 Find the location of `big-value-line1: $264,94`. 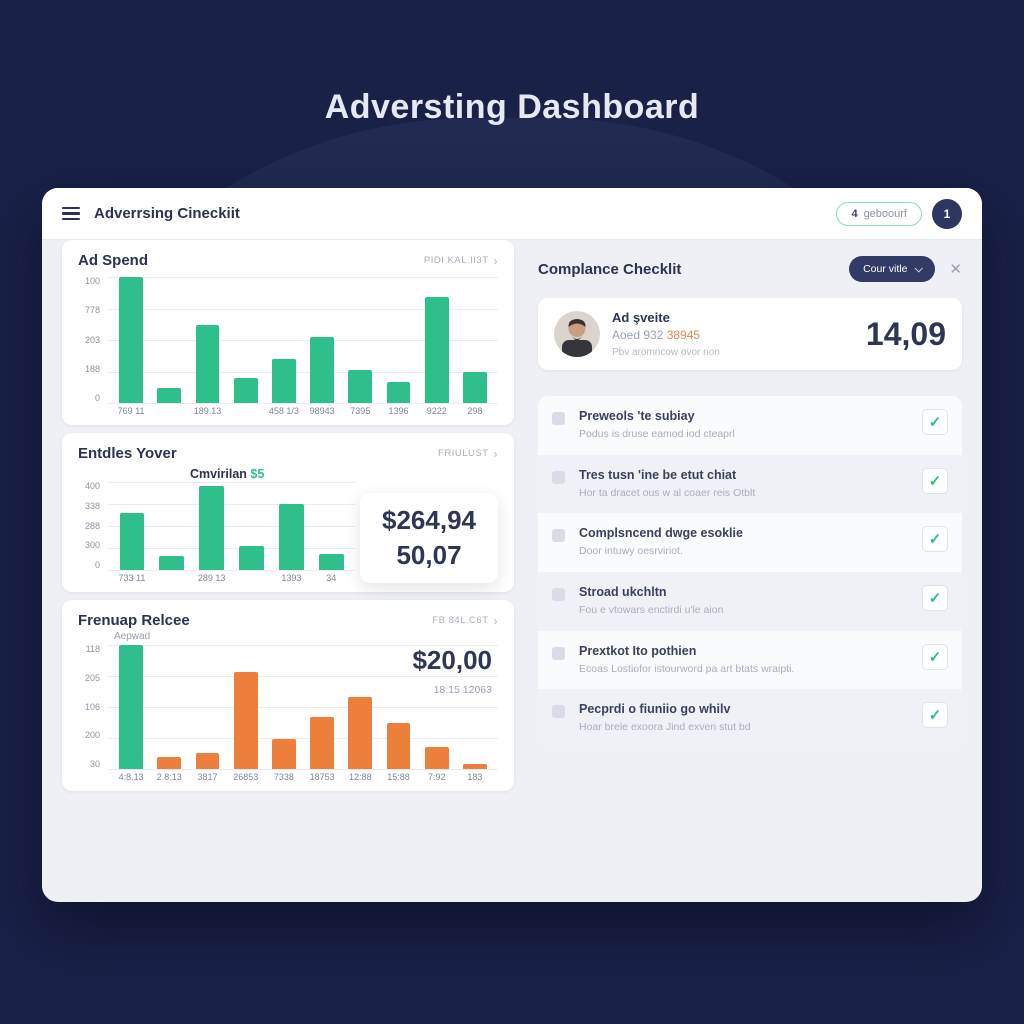

big-value-line1: $264,94 is located at coordinates (429, 520).